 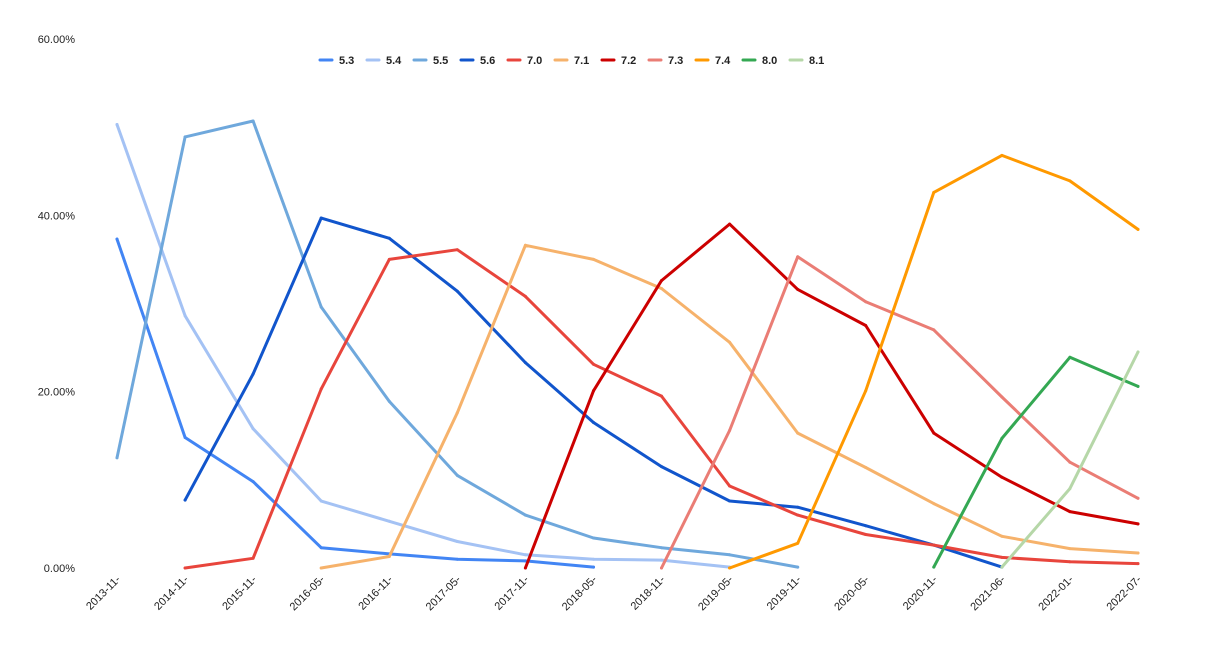 What do you see at coordinates (383, 61) in the screenshot?
I see `legend-item: 5.4` at bounding box center [383, 61].